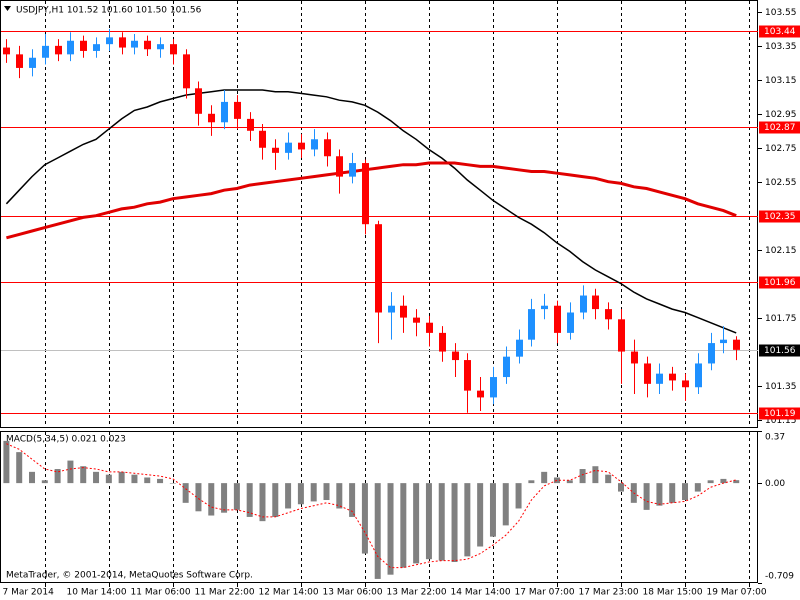 Image resolution: width=800 pixels, height=600 pixels. Describe the element at coordinates (97, 593) in the screenshot. I see `x-tick-label: 10 Mar 14:00` at that location.